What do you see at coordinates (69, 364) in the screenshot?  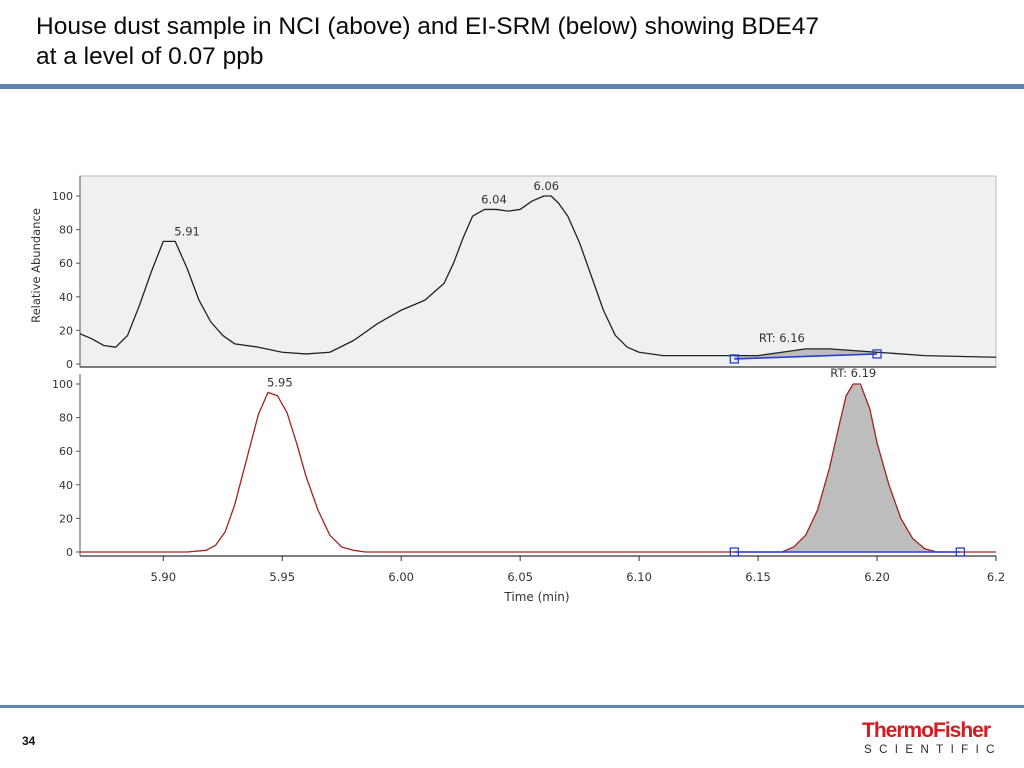 I see `panel-nci-y-tick-label: 0` at bounding box center [69, 364].